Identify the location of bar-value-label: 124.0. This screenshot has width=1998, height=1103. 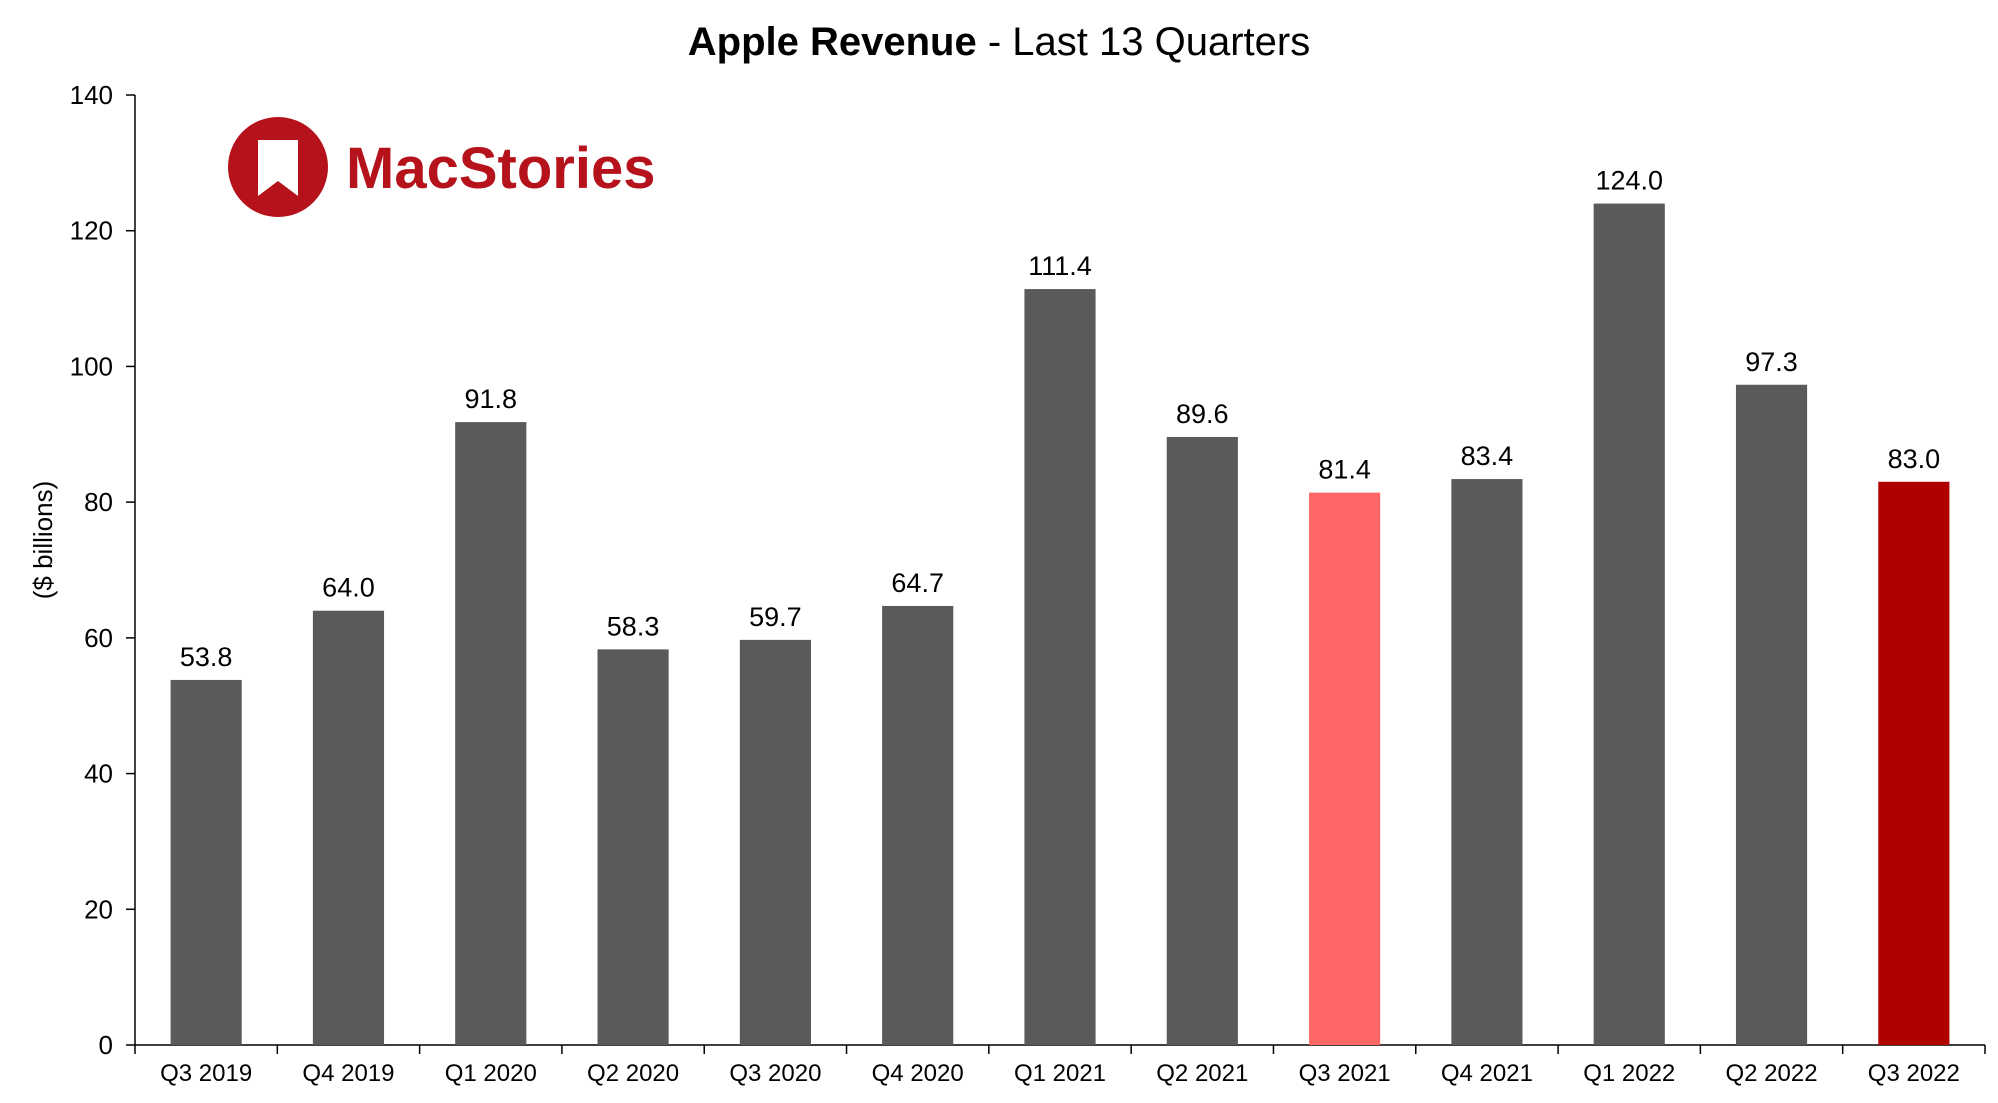
(1629, 181).